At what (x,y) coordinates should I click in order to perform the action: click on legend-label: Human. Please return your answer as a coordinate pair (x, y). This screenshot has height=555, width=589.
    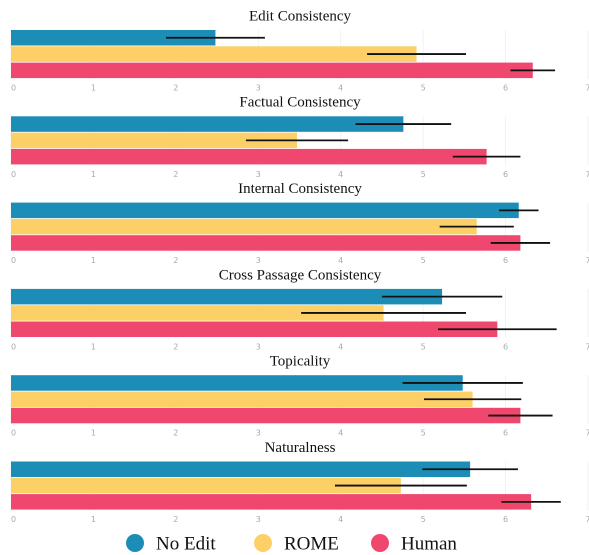
    Looking at the image, I should click on (429, 543).